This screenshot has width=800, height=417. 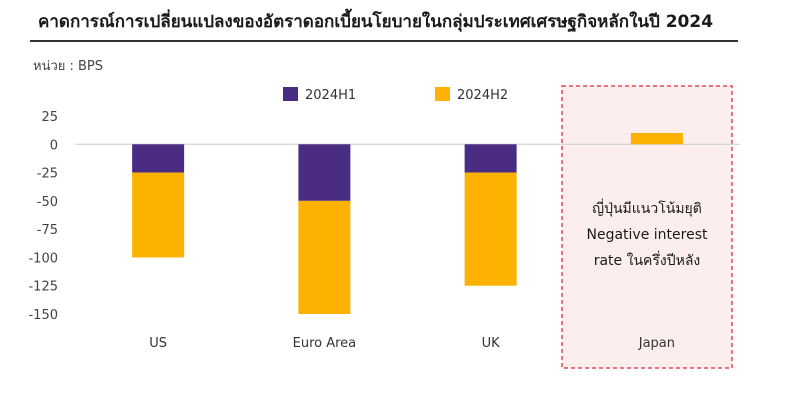 I want to click on bar-2024H1-uk, so click(x=490, y=158).